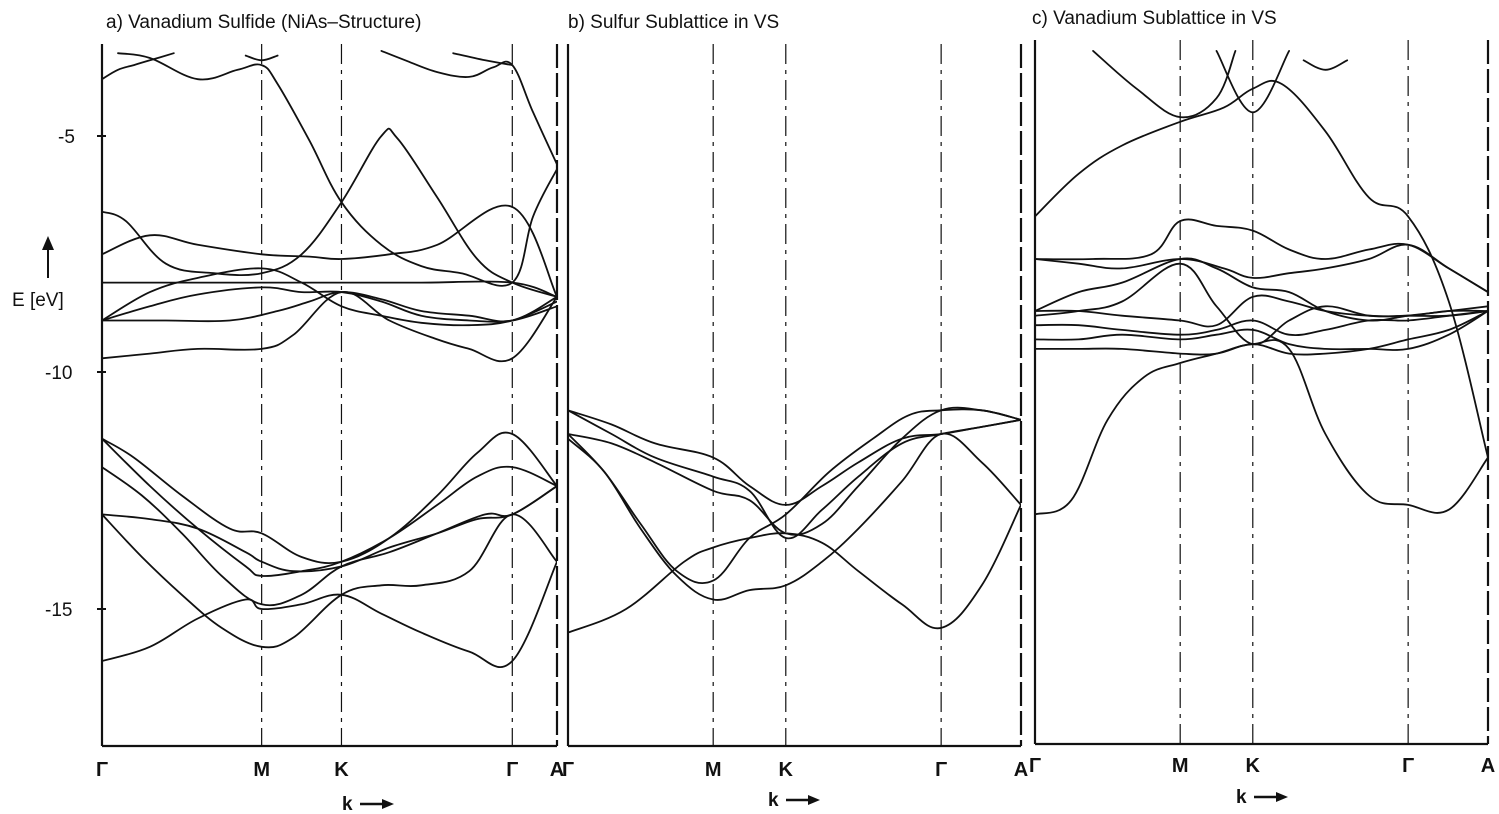 Image resolution: width=1499 pixels, height=814 pixels. What do you see at coordinates (58, 373) in the screenshot?
I see `y-tick-label: -10` at bounding box center [58, 373].